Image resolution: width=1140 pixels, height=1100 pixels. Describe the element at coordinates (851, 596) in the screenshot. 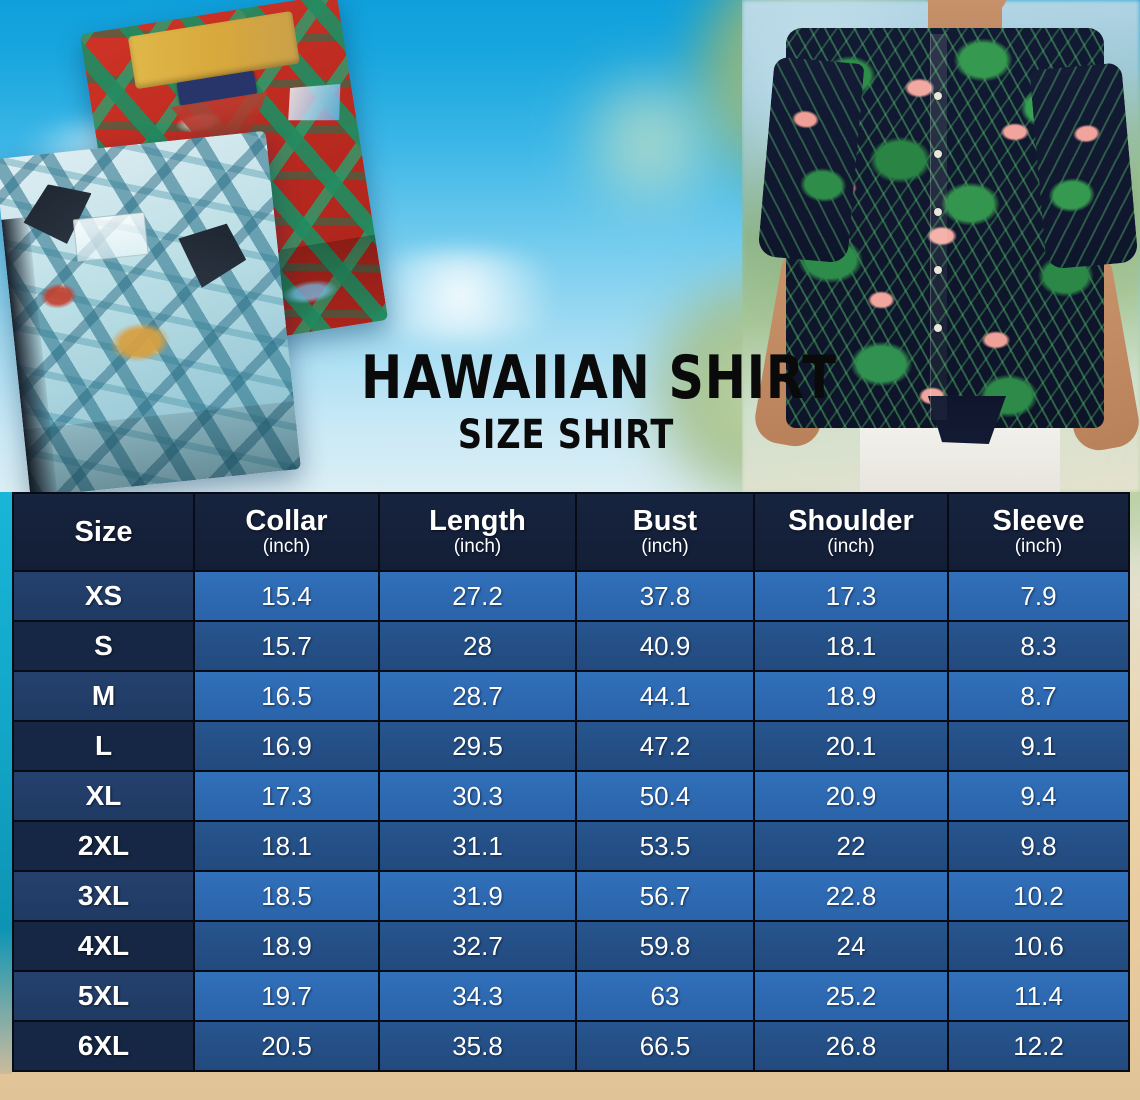

I see `cell-shoulder: 17.3` at that location.